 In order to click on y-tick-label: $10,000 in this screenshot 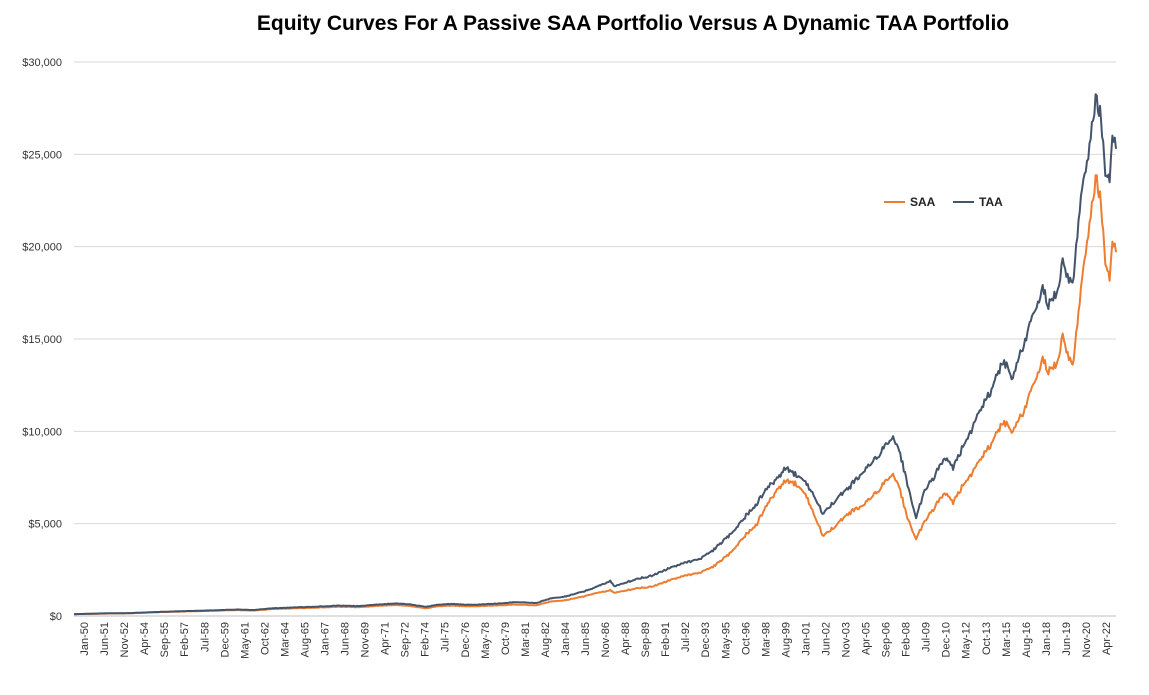, I will do `click(42, 432)`.